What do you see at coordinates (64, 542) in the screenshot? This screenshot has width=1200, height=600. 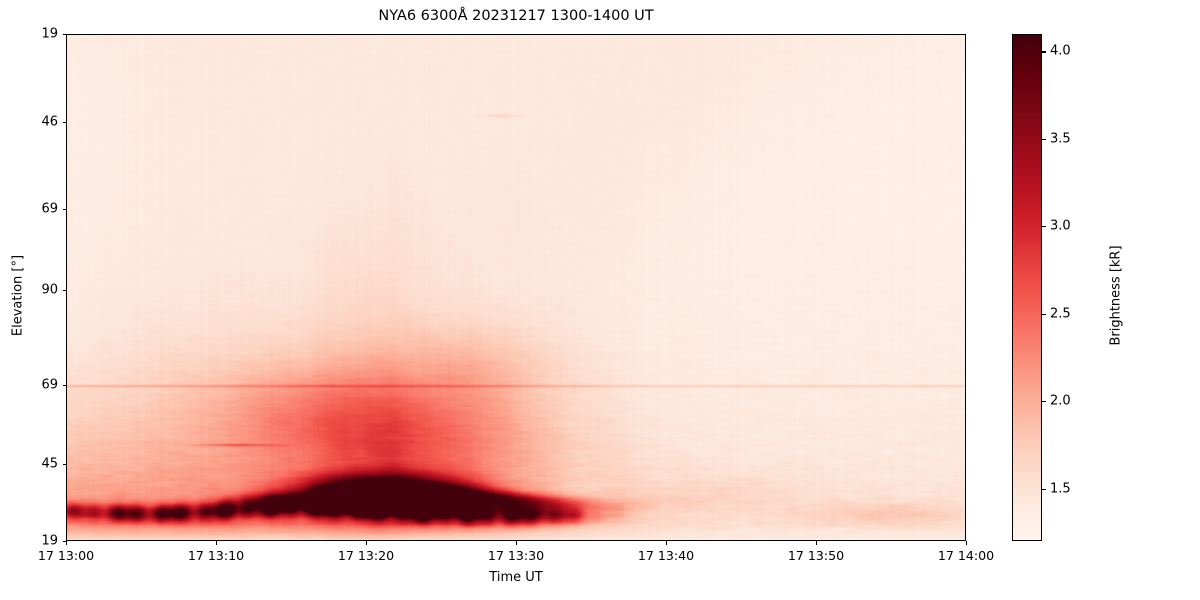 I see `y-axis-tick-mark` at bounding box center [64, 542].